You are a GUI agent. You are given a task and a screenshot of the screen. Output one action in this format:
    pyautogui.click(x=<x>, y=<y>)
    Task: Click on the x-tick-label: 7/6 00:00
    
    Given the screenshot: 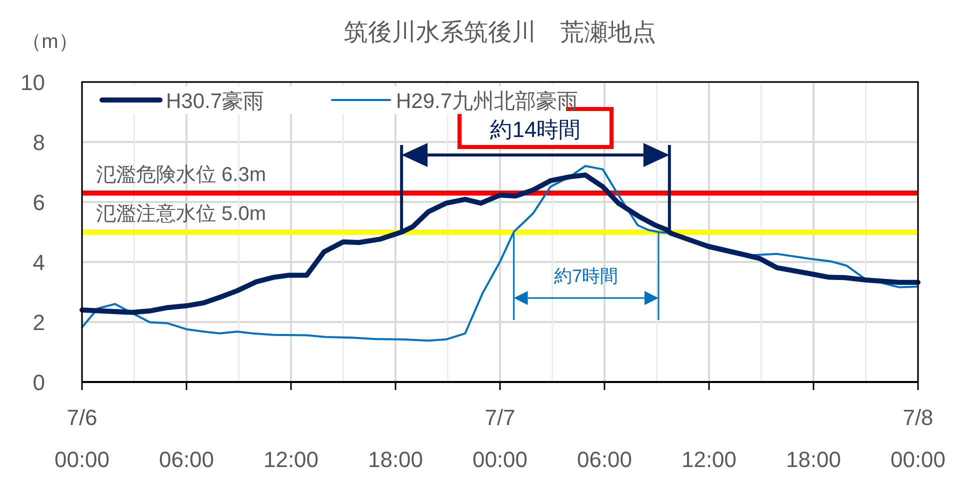 What is the action you would take?
    pyautogui.click(x=82, y=438)
    